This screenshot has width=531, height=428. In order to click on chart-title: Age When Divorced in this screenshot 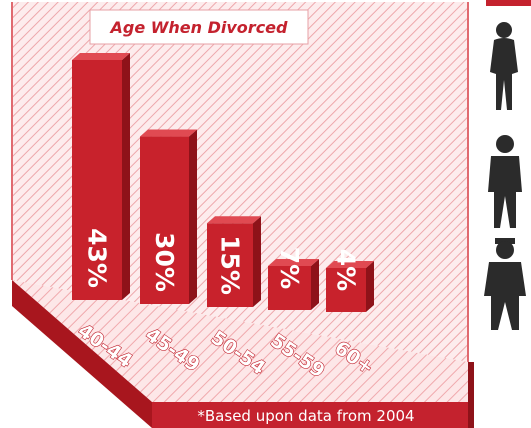, I will do `click(199, 27)`.